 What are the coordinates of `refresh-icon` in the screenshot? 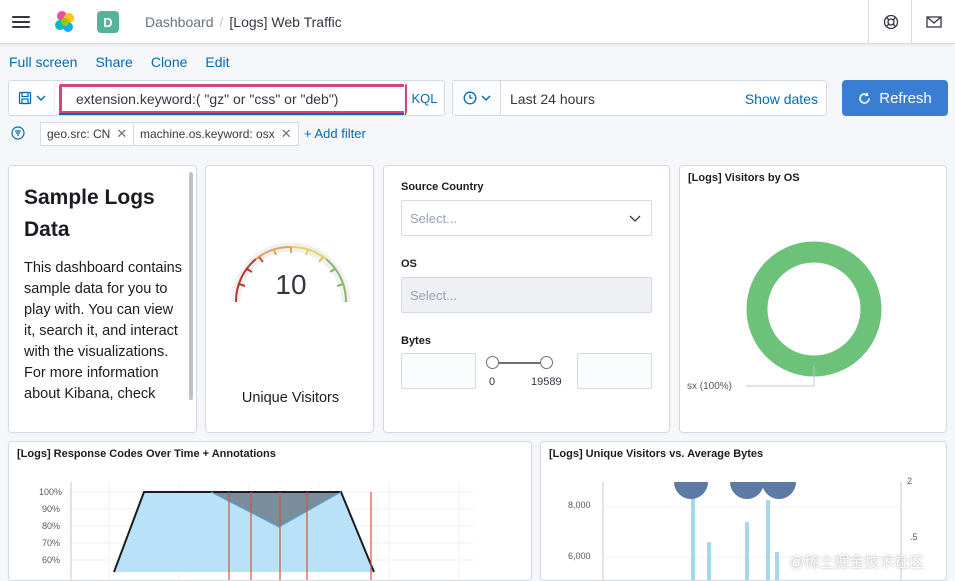 It's located at (864, 98).